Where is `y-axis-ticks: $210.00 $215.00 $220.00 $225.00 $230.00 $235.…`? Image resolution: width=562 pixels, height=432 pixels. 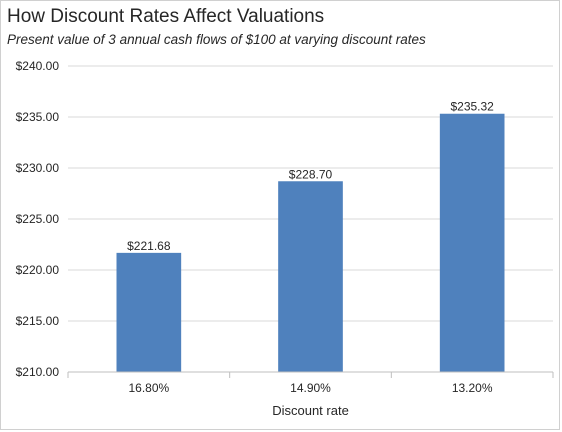
y-axis-ticks: $210.00 $215.00 $220.00 $225.00 $230.00 $235.… is located at coordinates (38, 219).